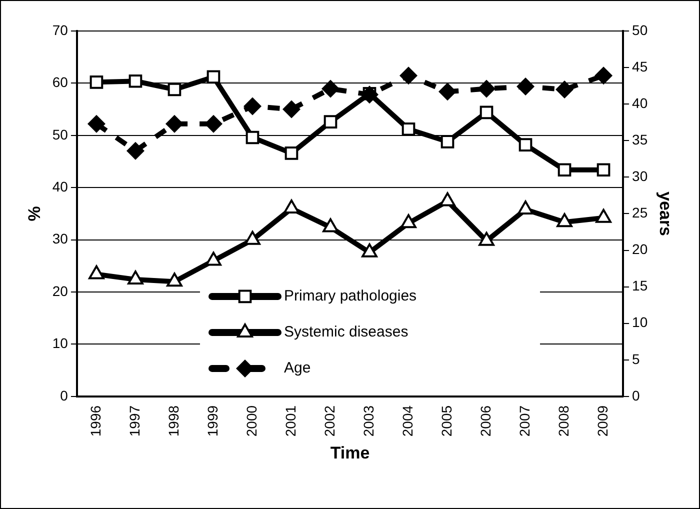  Describe the element at coordinates (524, 421) in the screenshot. I see `x-tick-label: 2007` at that location.